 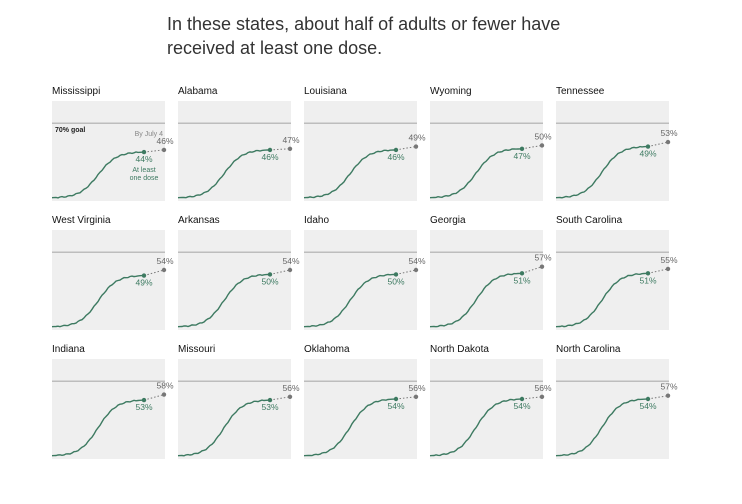 What do you see at coordinates (532, 270) in the screenshot?
I see `projection-line` at bounding box center [532, 270].